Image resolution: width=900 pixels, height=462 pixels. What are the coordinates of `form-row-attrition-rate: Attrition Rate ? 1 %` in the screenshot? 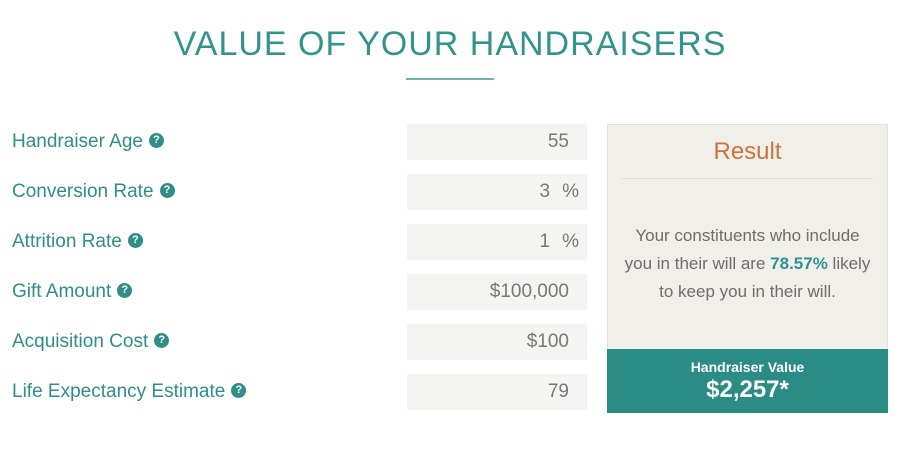 It's located at (299, 242).